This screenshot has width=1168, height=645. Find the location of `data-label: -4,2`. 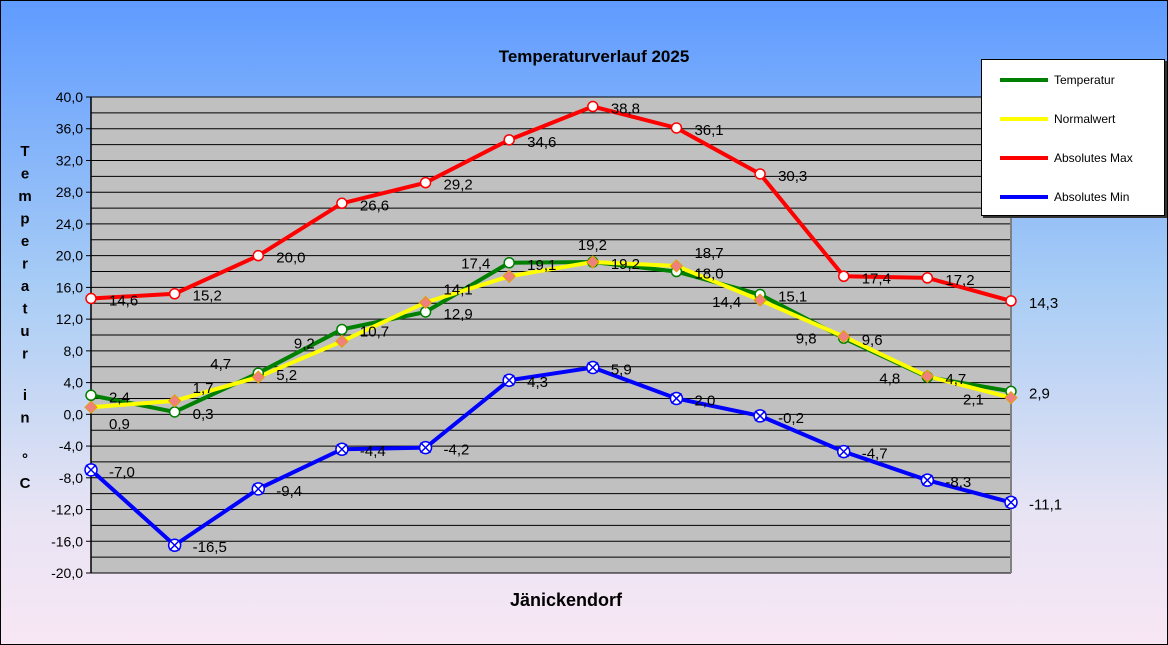

data-label: -4,2 is located at coordinates (457, 450).